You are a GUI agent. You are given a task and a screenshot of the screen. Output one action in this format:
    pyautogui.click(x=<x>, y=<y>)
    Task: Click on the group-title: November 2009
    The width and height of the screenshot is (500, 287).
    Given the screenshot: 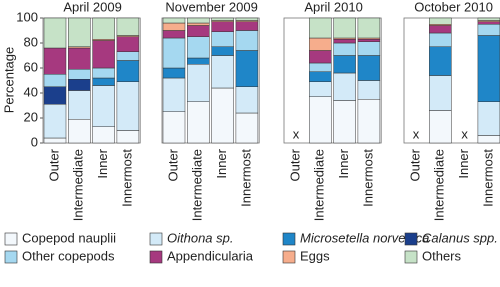 What is the action you would take?
    pyautogui.click(x=211, y=7)
    